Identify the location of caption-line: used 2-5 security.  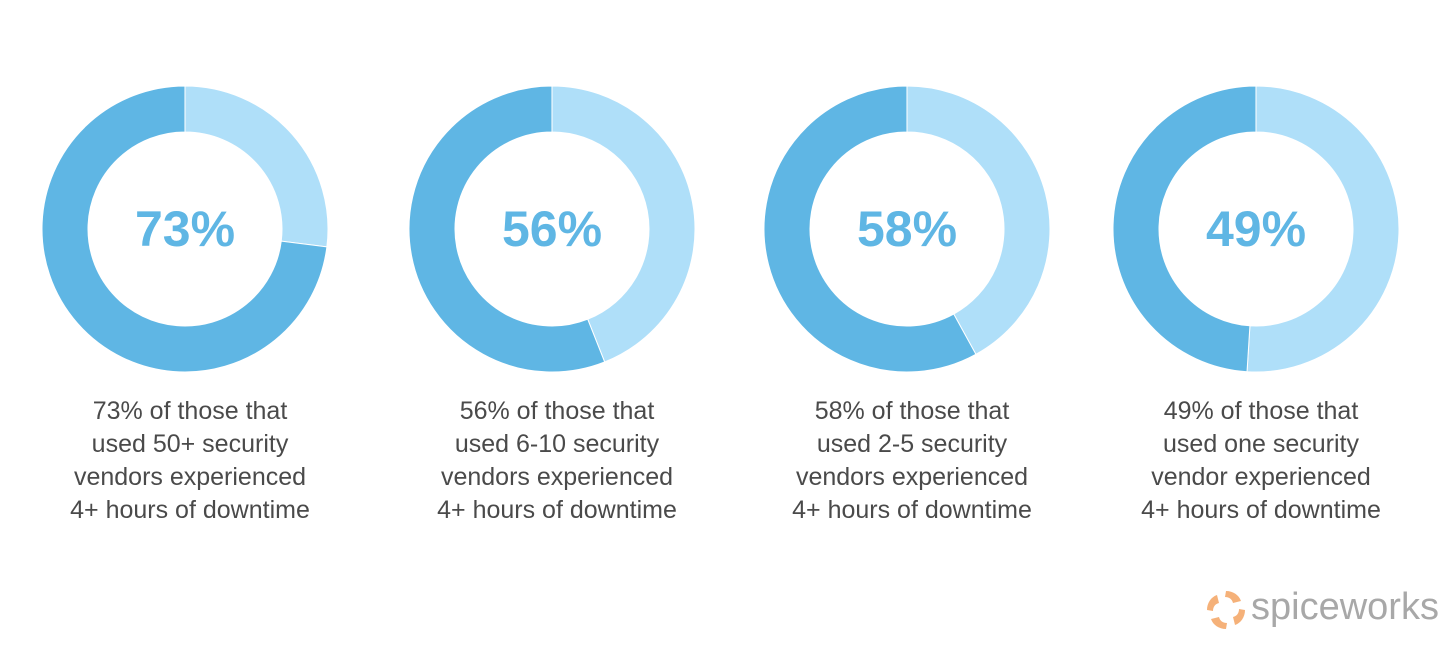
(912, 444).